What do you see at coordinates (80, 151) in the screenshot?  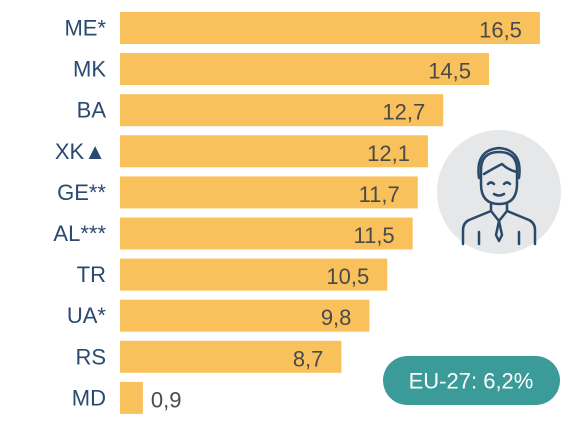 I see `category-label: XK▲` at bounding box center [80, 151].